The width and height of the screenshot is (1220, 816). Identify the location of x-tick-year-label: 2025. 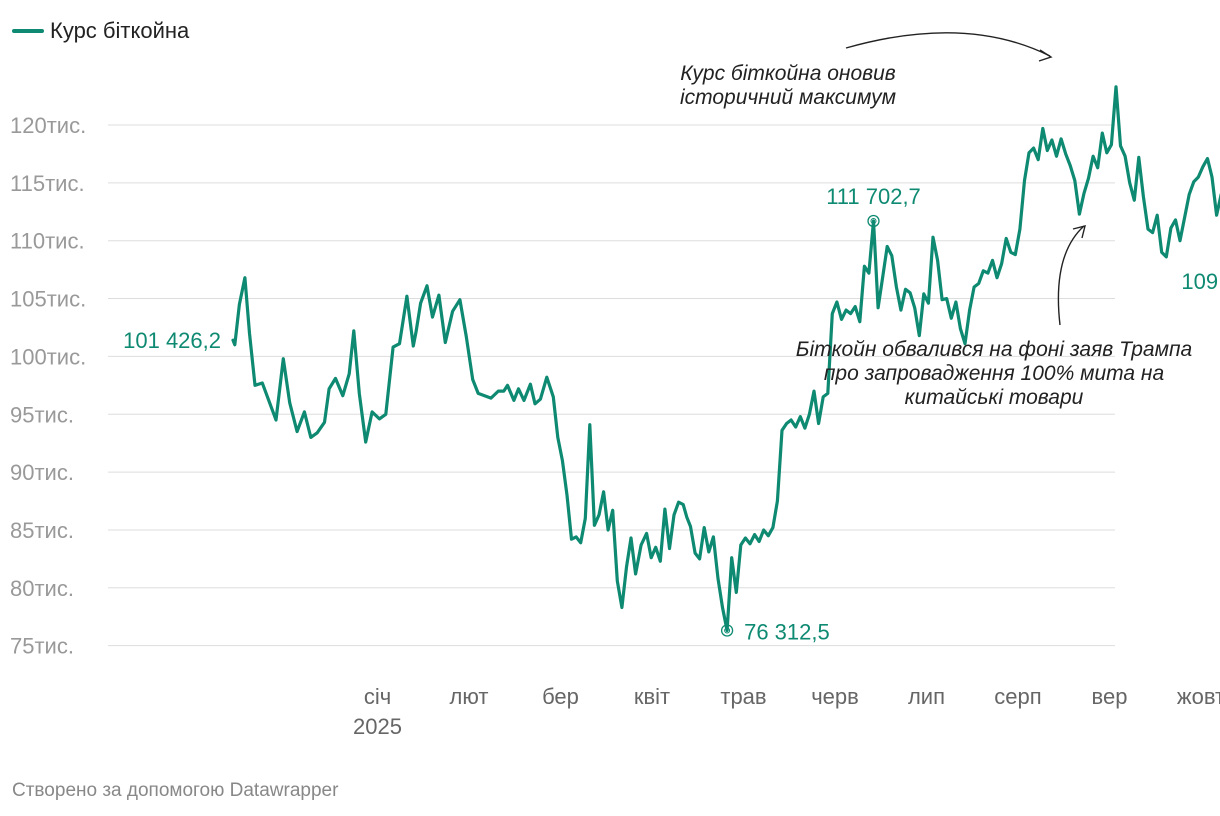
(377, 726).